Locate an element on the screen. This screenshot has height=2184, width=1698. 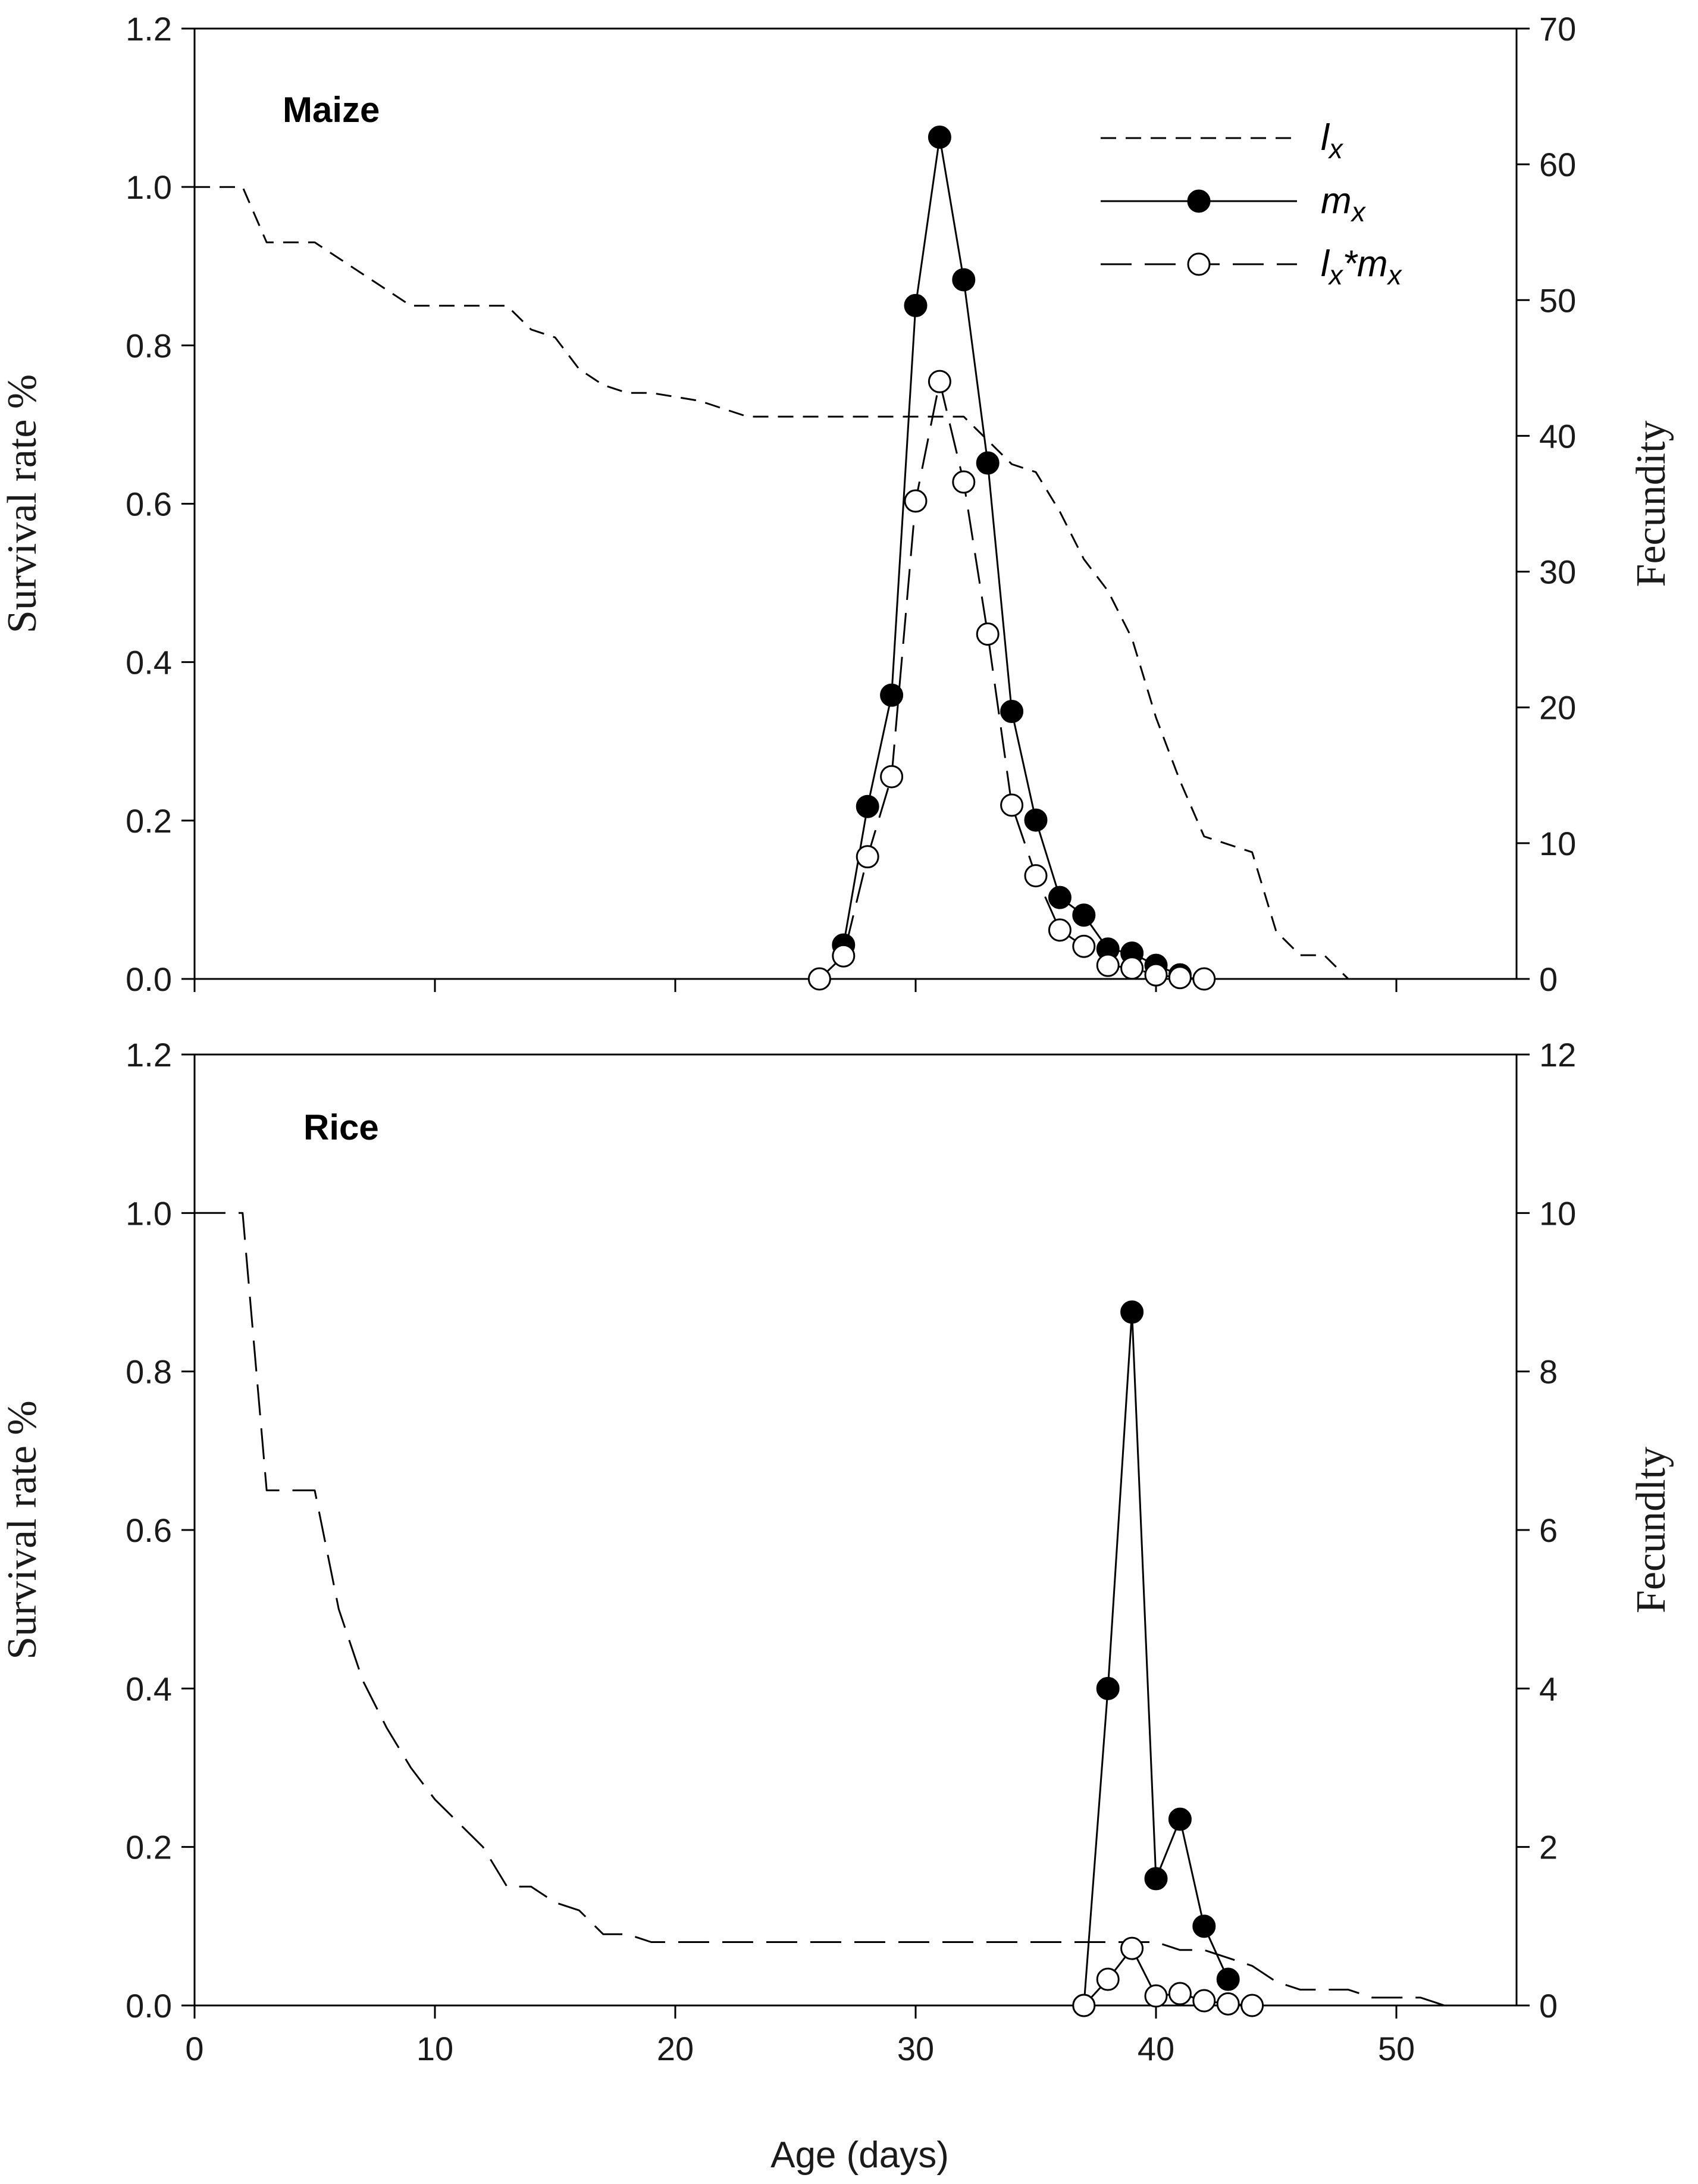
panel-title: Rice is located at coordinates (341, 1127).